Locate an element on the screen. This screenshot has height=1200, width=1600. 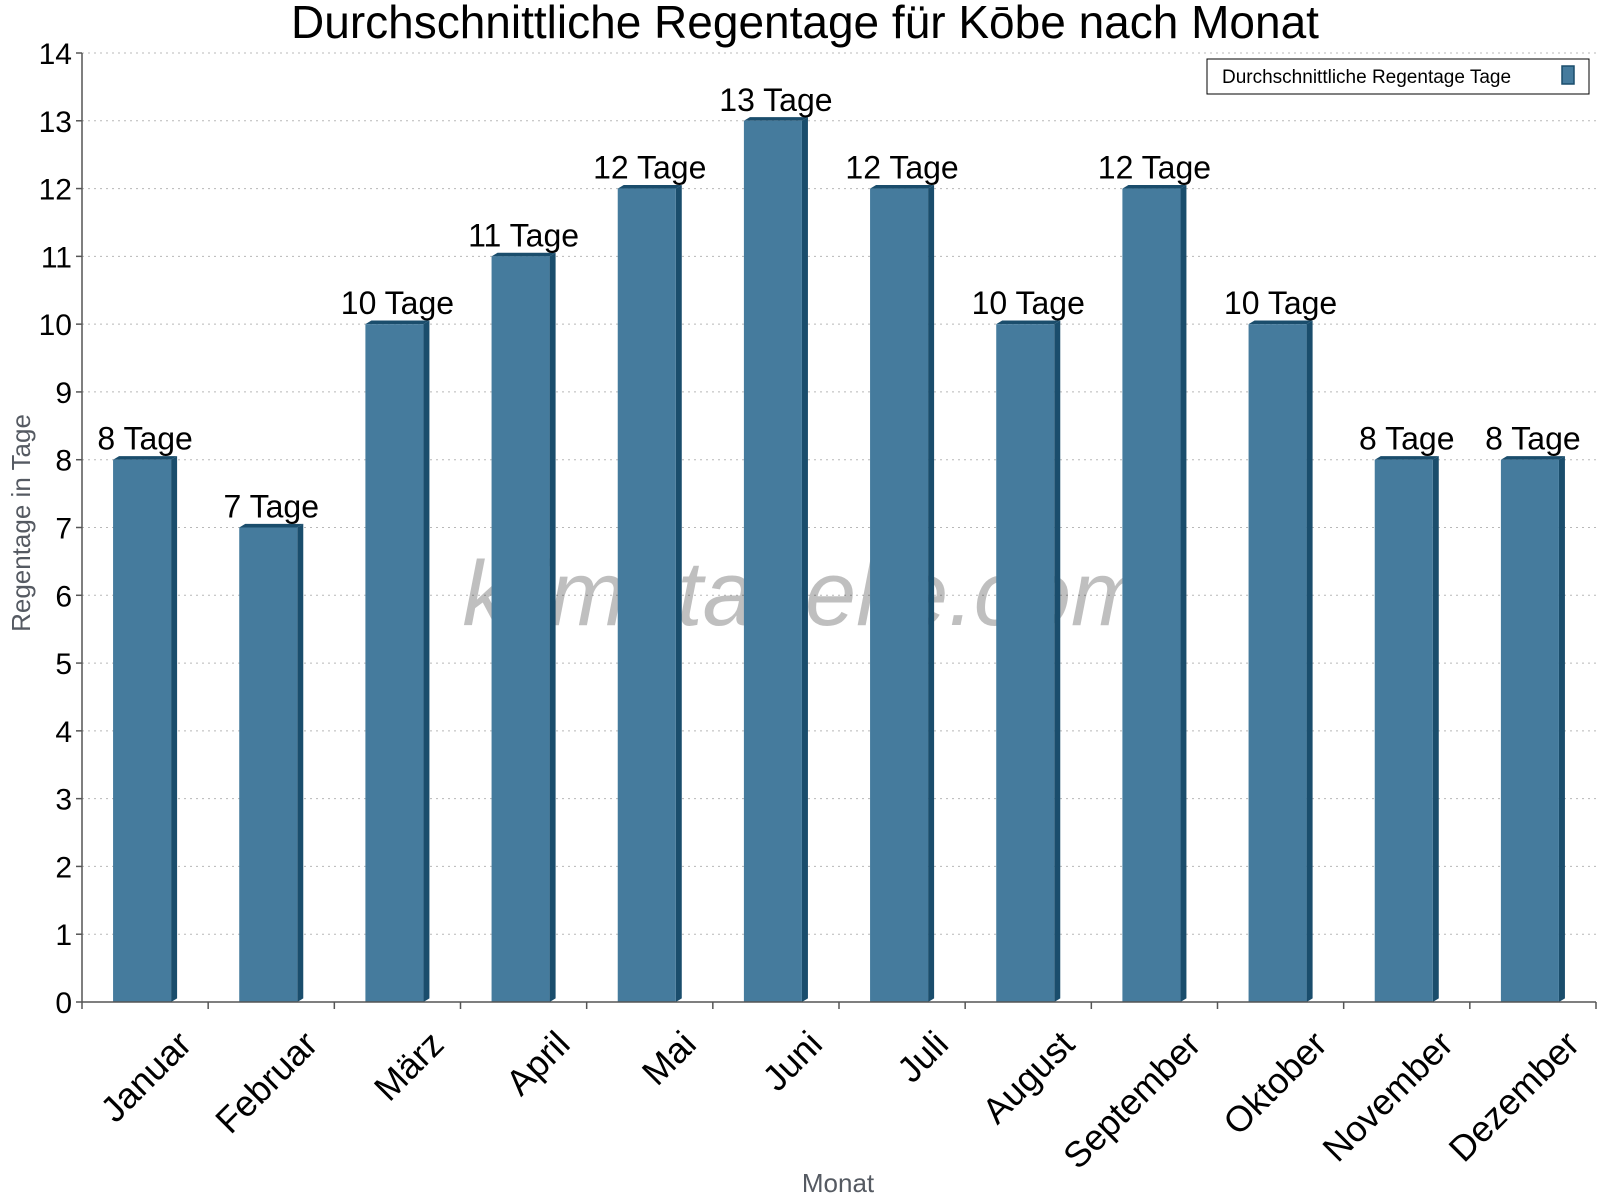
bar-märz is located at coordinates (397, 661).